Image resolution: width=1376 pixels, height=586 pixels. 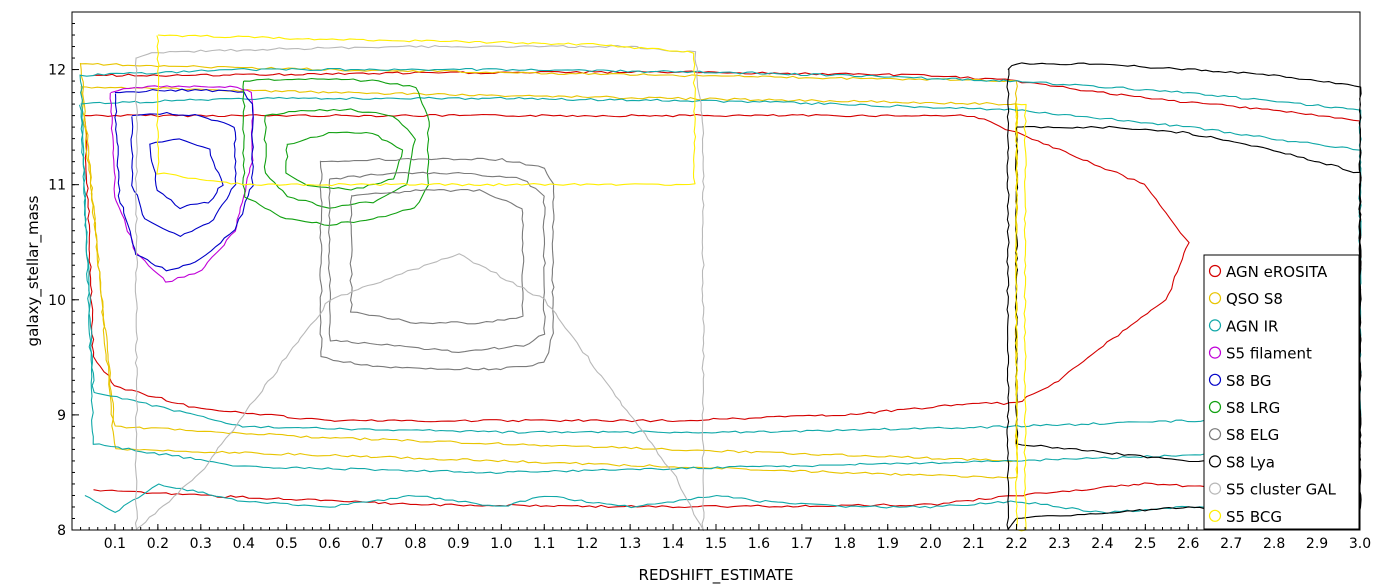 I want to click on x-tick-label: 2.1, so click(x=973, y=544).